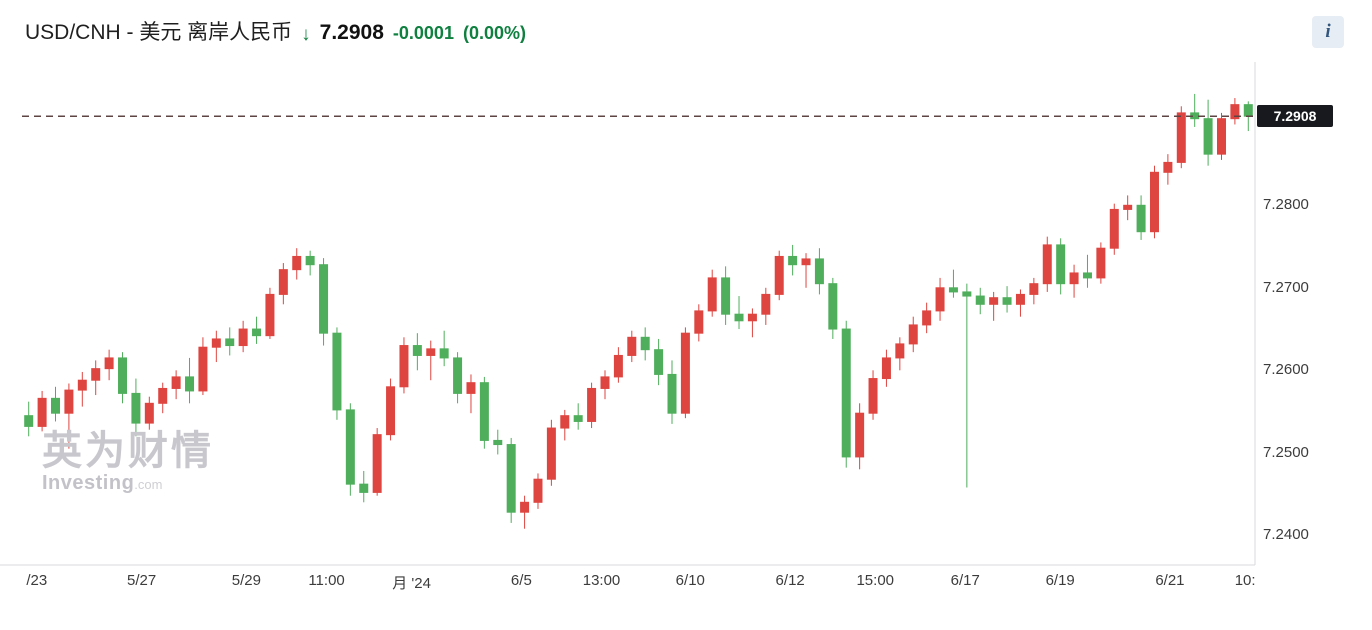 The image size is (1372, 630). Describe the element at coordinates (423, 33) in the screenshot. I see `price-change: -0.0001` at that location.